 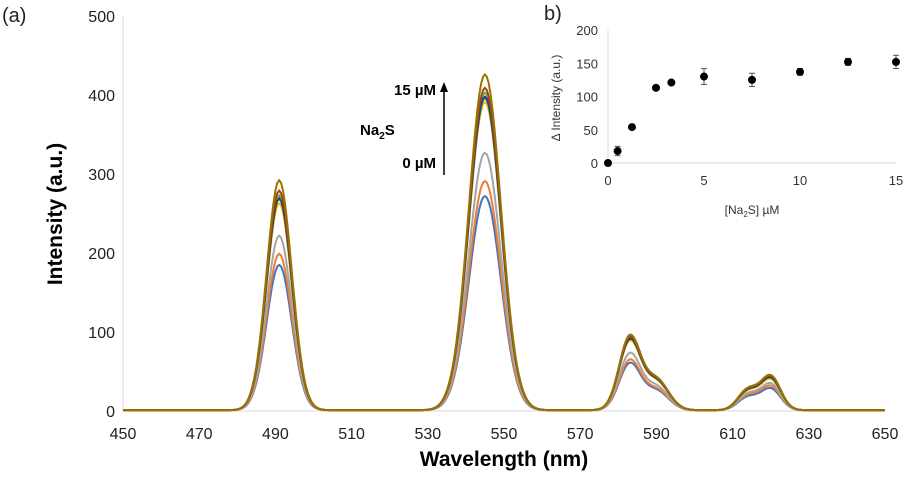 I want to click on panel-b-label: b), so click(x=553, y=14).